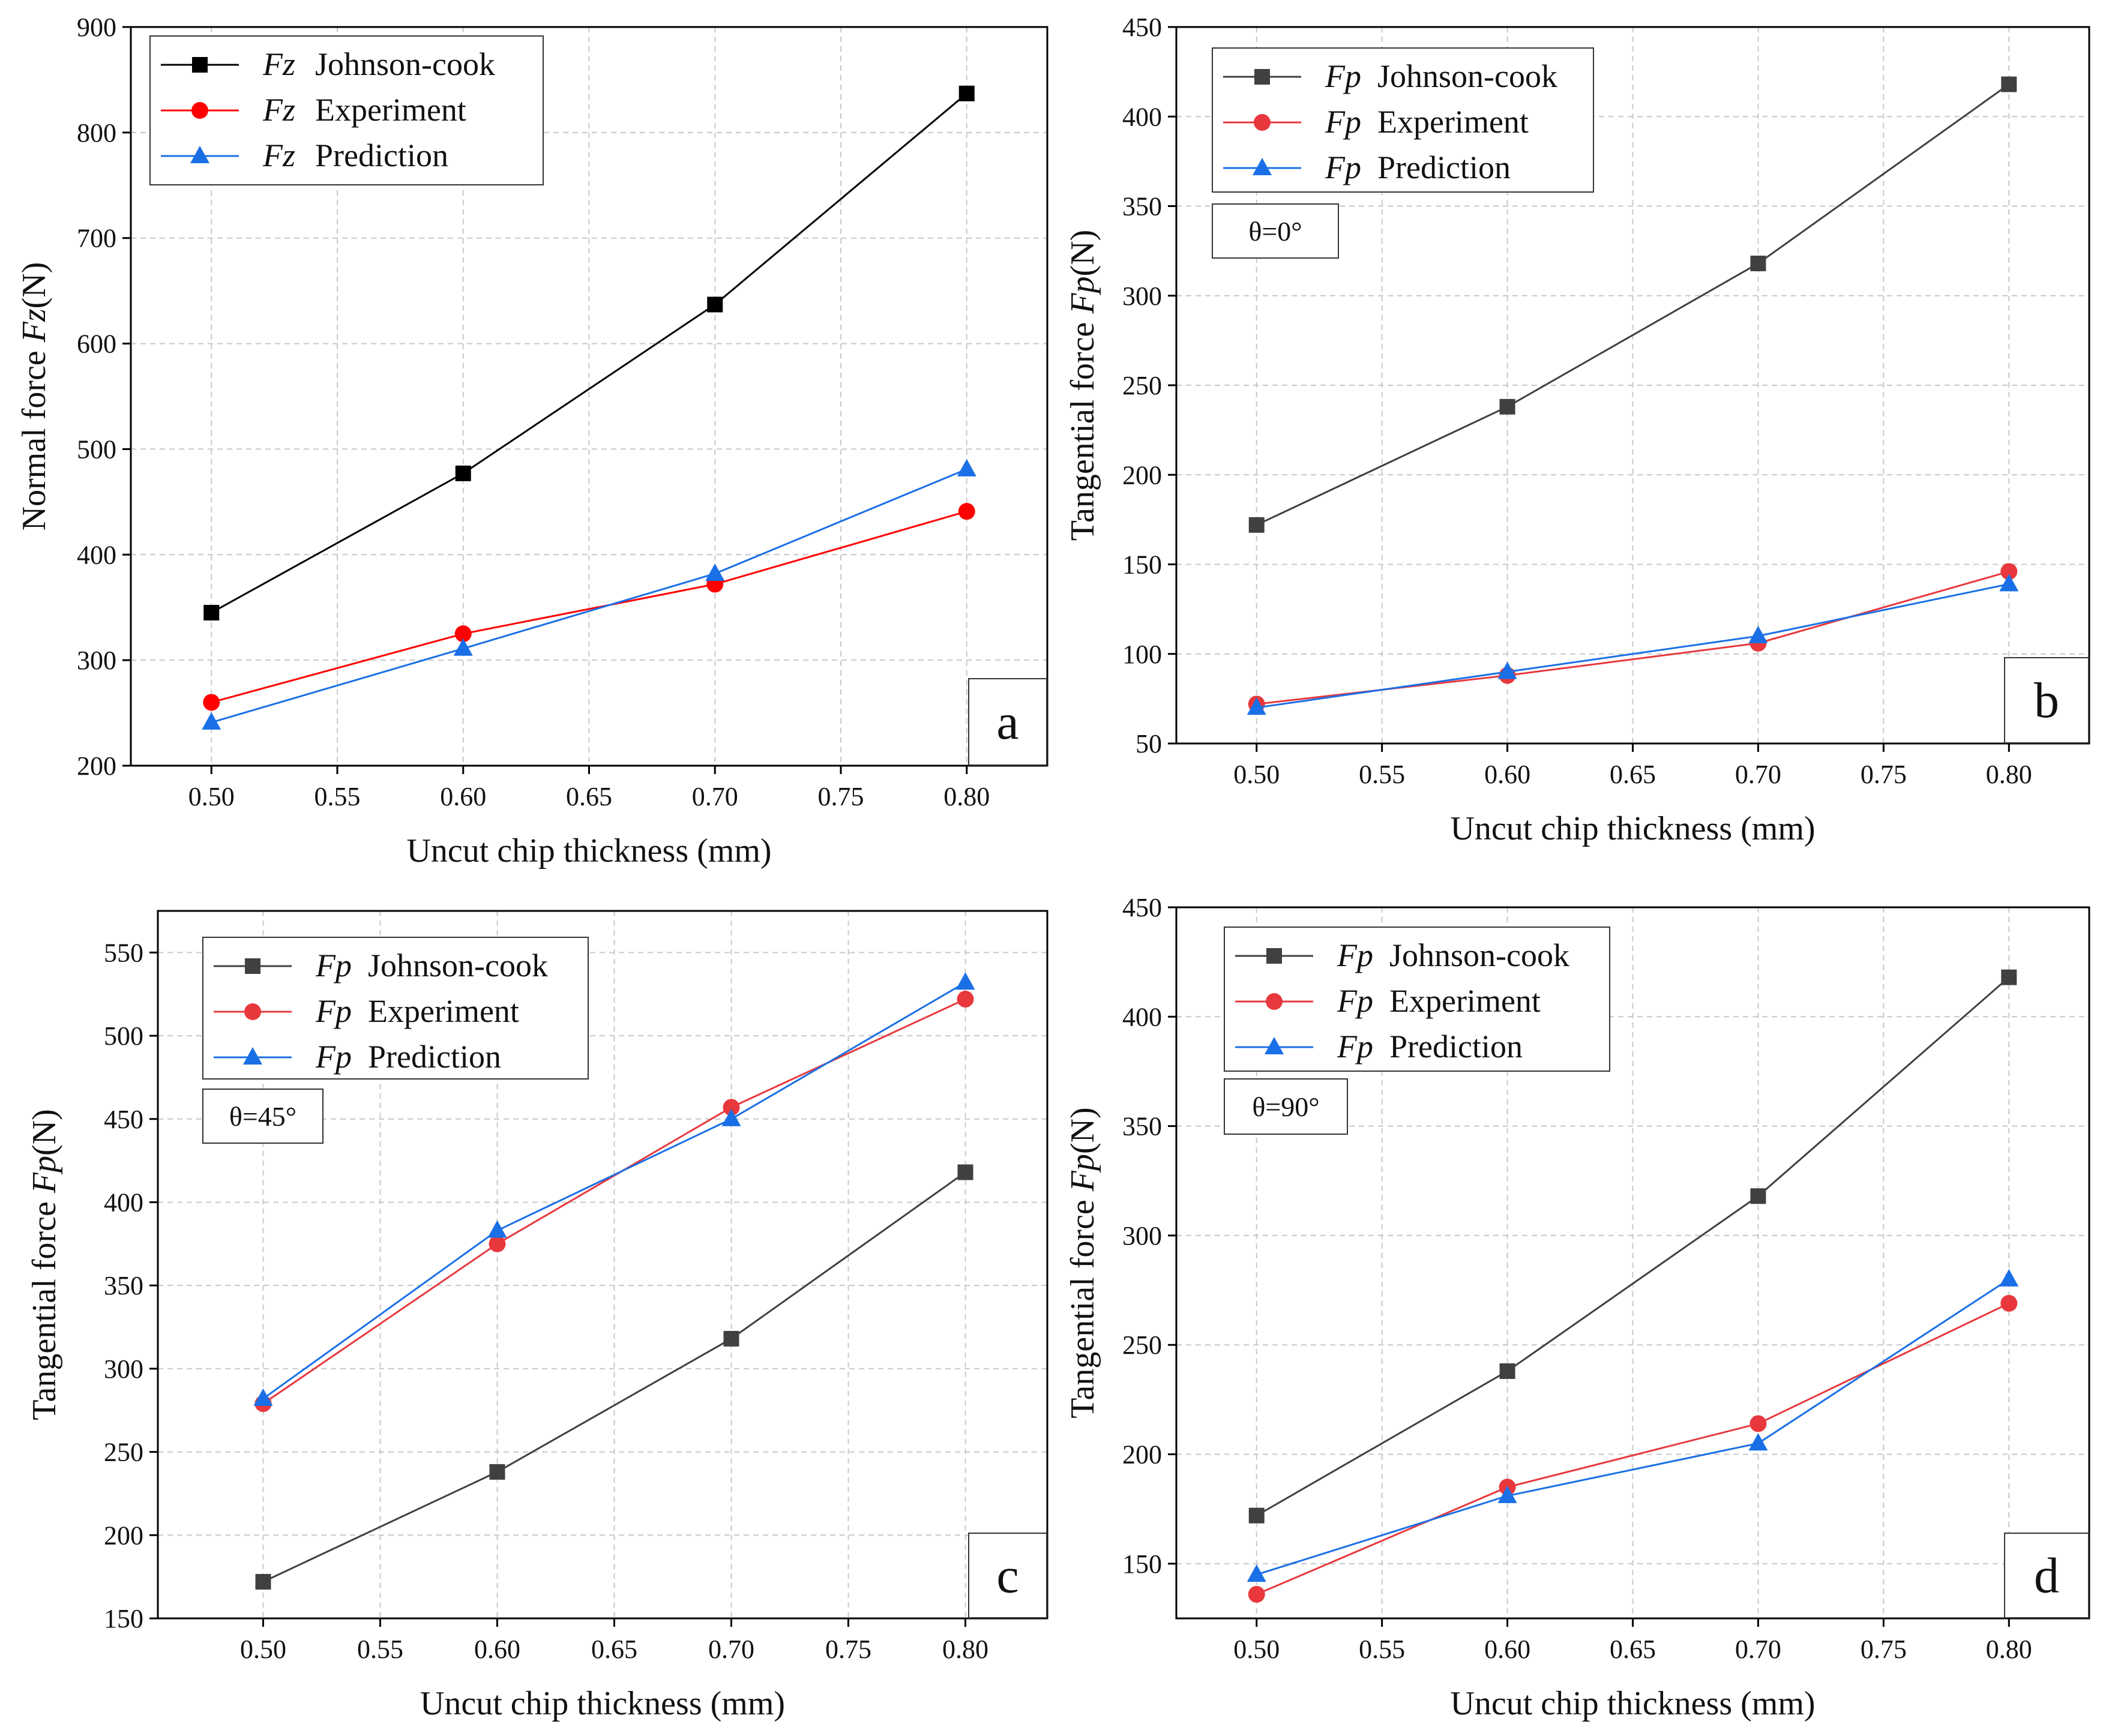  What do you see at coordinates (1082, 253) in the screenshot?
I see `y-axis-label-suffix: (N)` at bounding box center [1082, 253].